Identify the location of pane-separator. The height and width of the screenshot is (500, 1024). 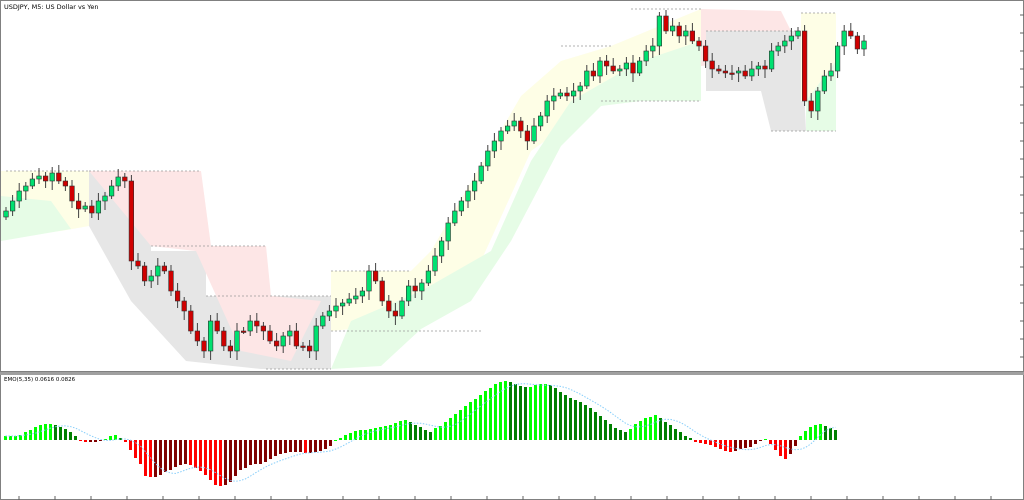
(512, 373).